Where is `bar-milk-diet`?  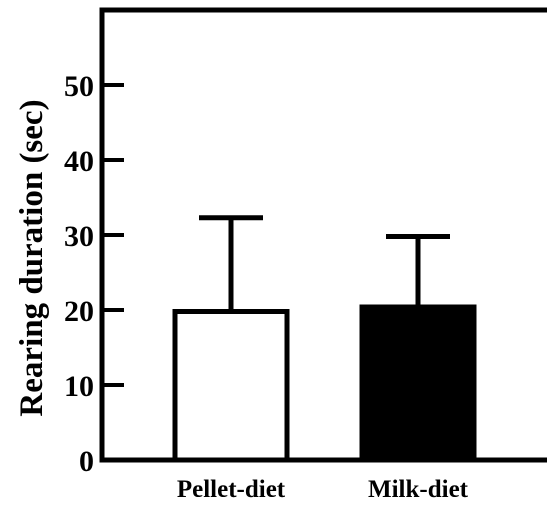 bar-milk-diet is located at coordinates (418, 383).